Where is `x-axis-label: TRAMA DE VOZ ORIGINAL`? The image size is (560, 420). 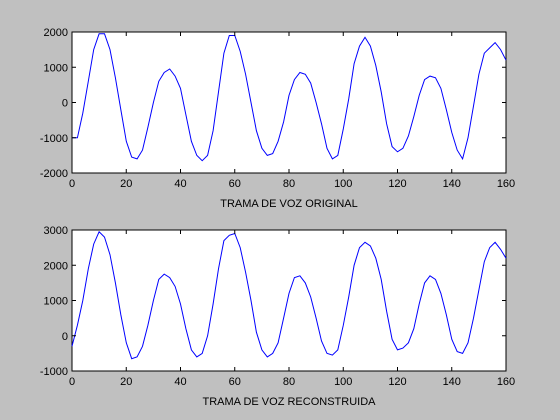
x-axis-label: TRAMA DE VOZ ORIGINAL is located at coordinates (289, 204).